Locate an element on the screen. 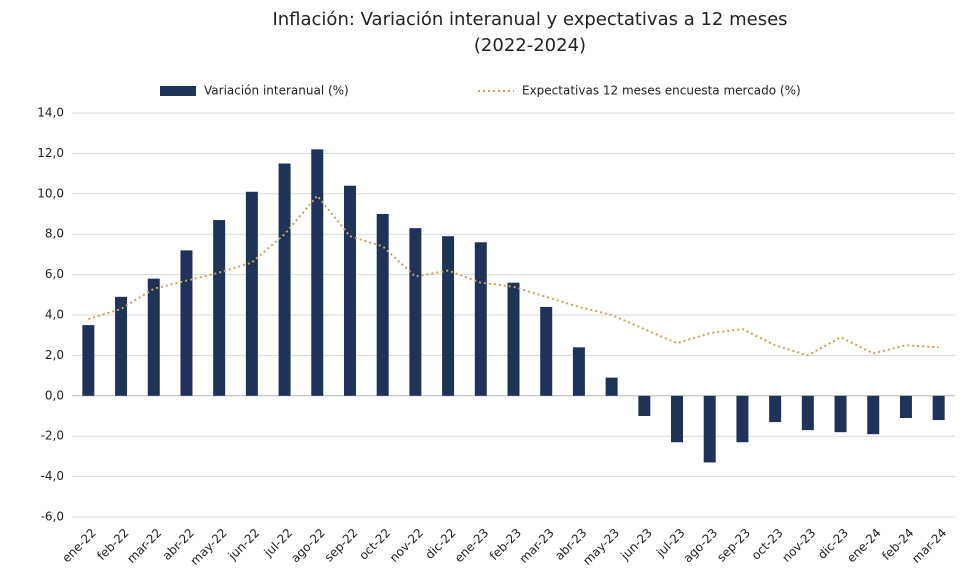 This screenshot has height=573, width=971. y-tick-label: 2,0 is located at coordinates (54, 355).